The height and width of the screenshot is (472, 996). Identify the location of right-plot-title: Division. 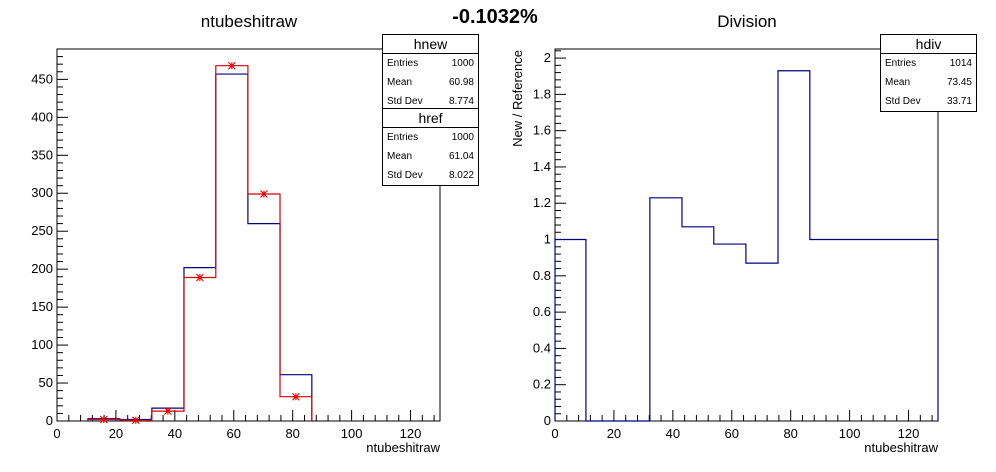
(747, 21).